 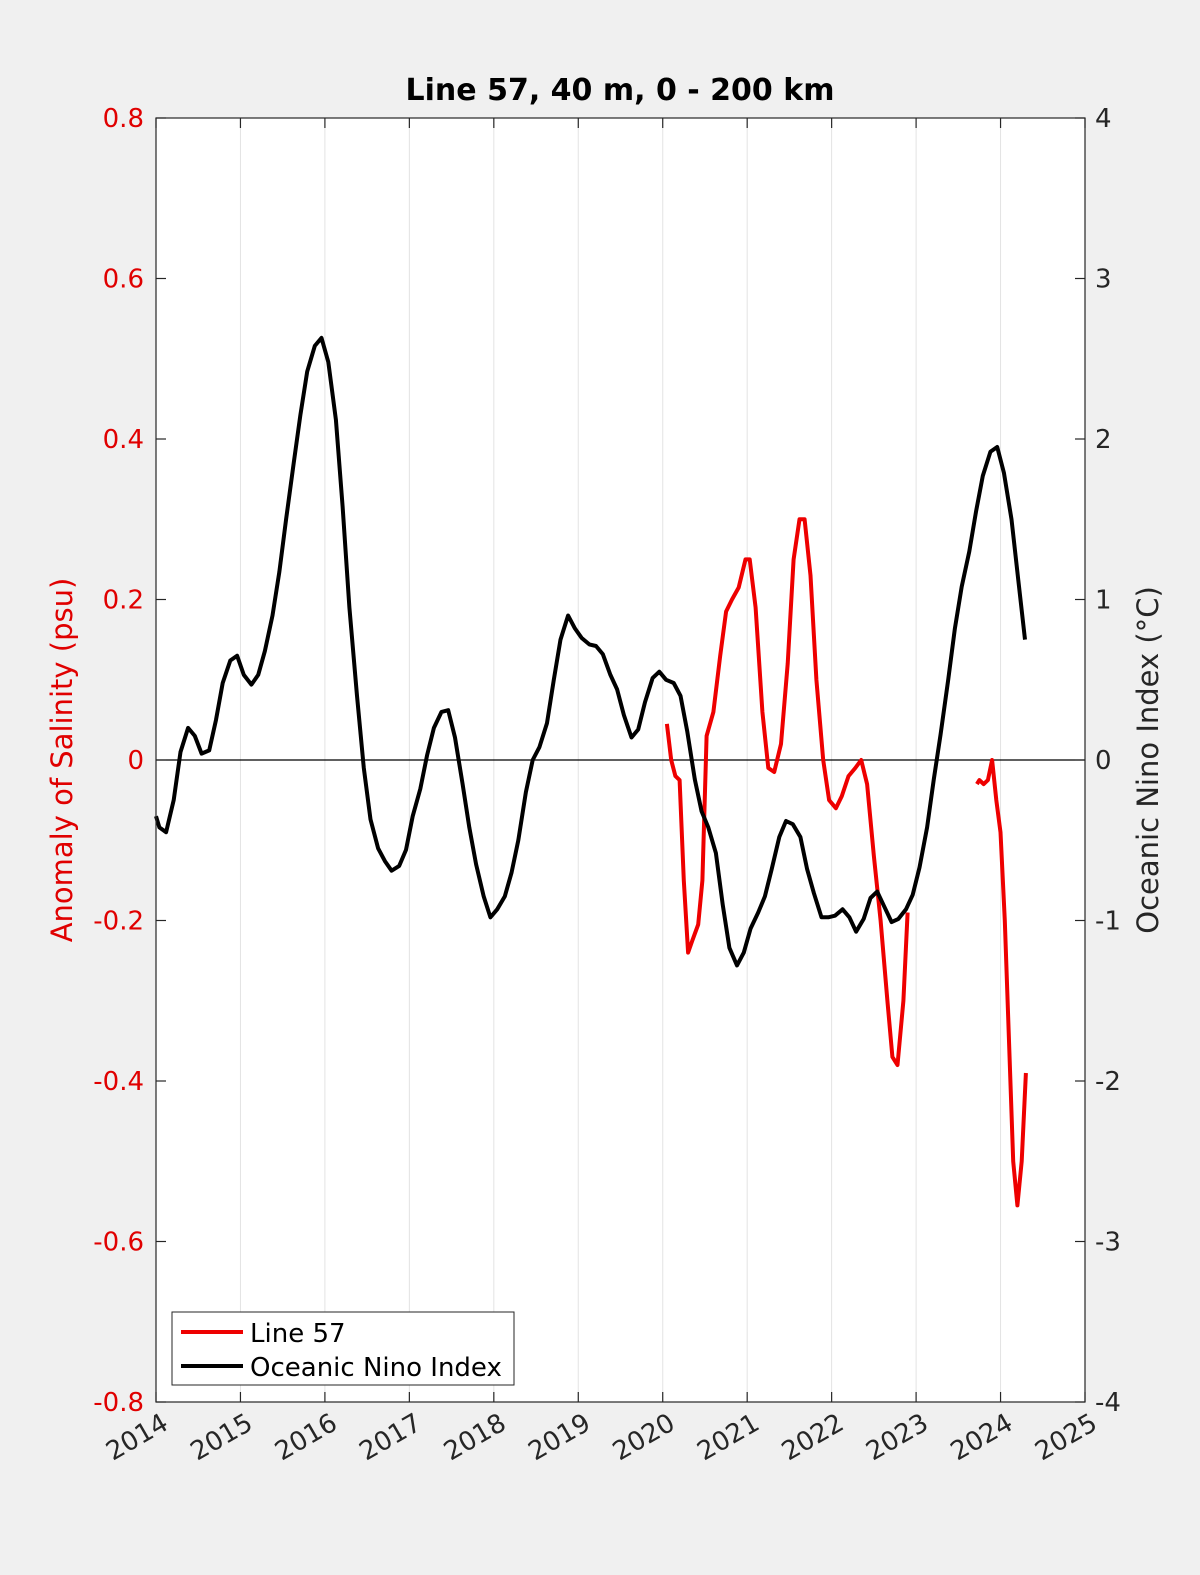 What do you see at coordinates (1108, 922) in the screenshot?
I see `y-right-tick-label: -1` at bounding box center [1108, 922].